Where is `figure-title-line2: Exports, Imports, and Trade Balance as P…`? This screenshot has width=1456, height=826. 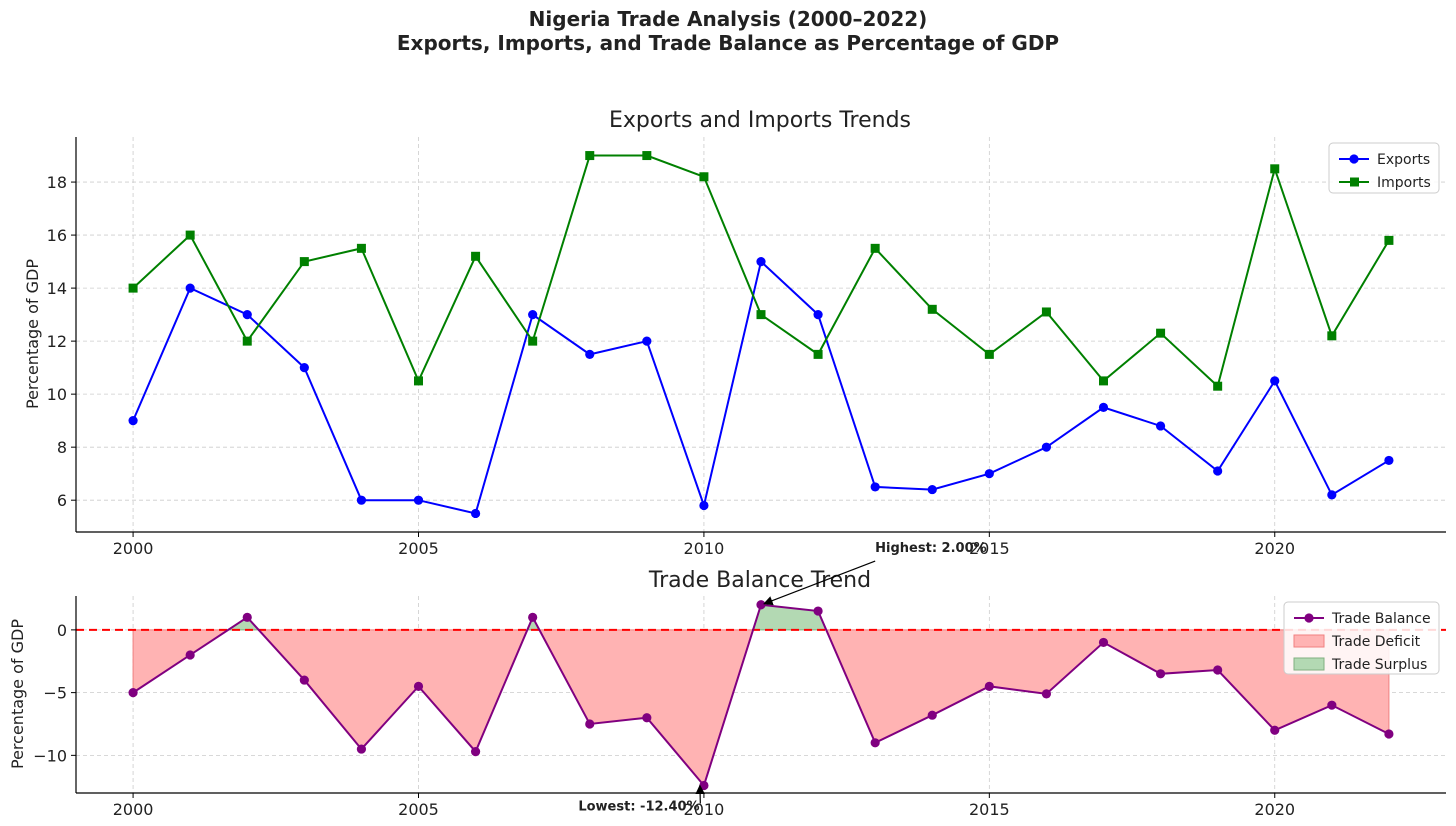 figure-title-line2: Exports, Imports, and Trade Balance as P… is located at coordinates (728, 43).